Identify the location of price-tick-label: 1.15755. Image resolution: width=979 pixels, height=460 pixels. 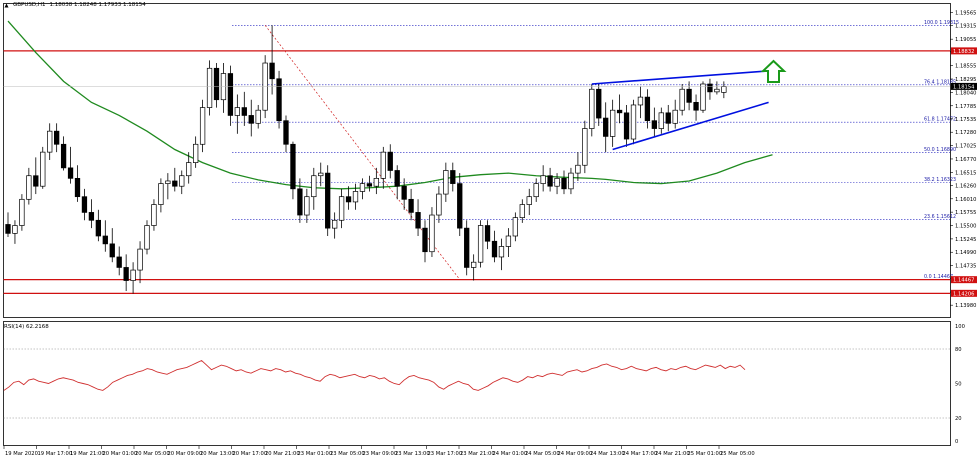
(965, 213).